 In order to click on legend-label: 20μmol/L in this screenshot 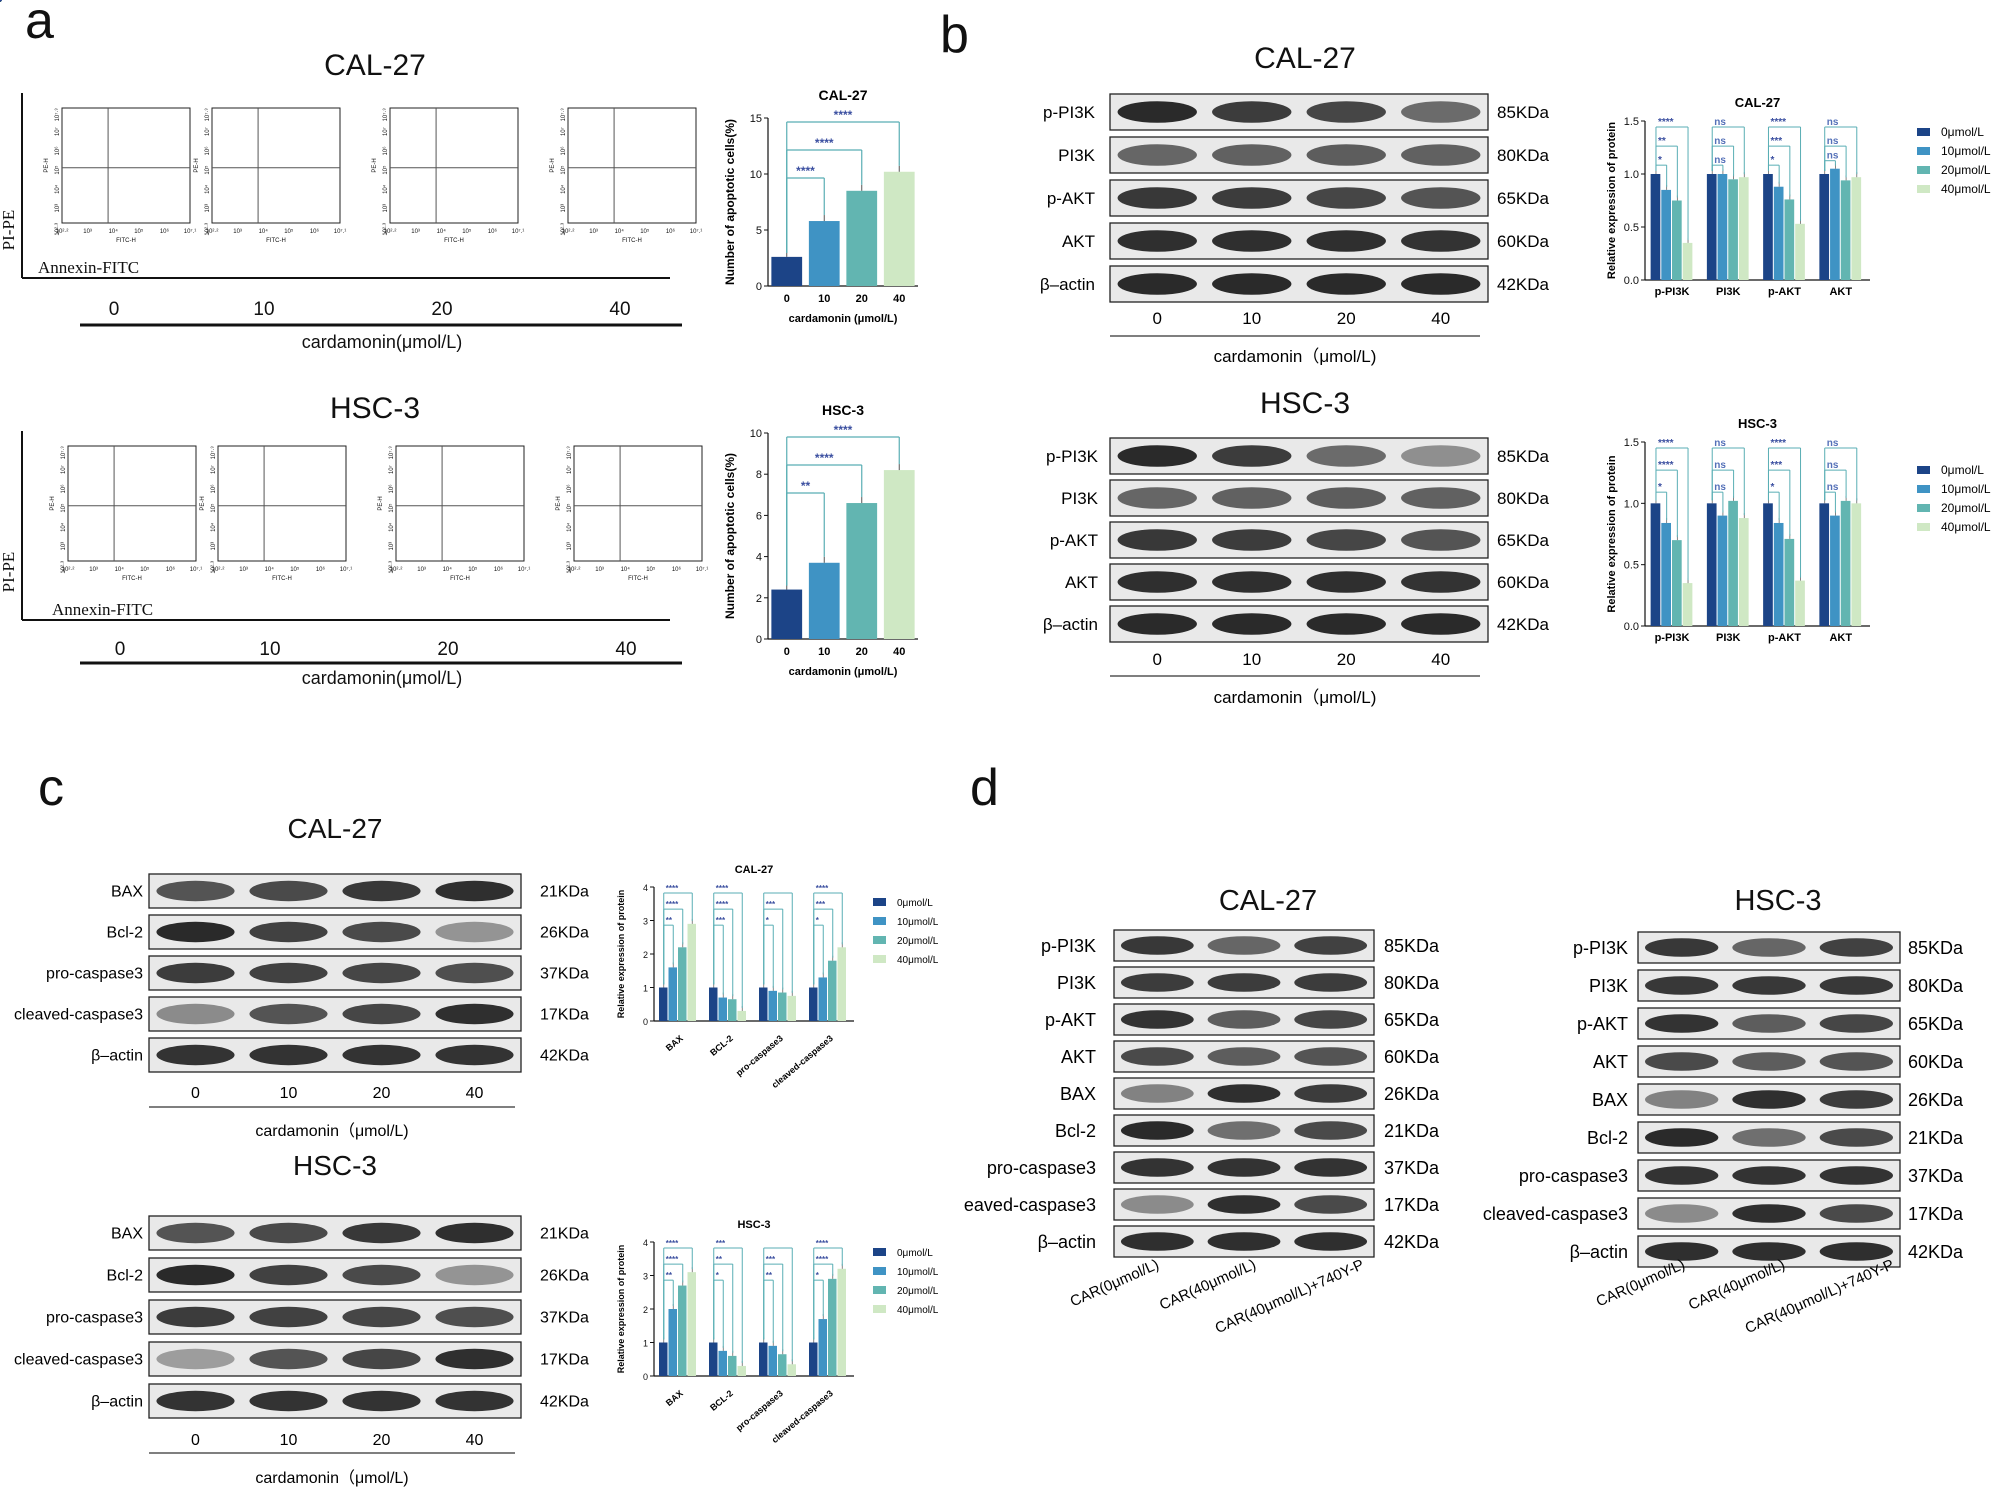, I will do `click(918, 941)`.